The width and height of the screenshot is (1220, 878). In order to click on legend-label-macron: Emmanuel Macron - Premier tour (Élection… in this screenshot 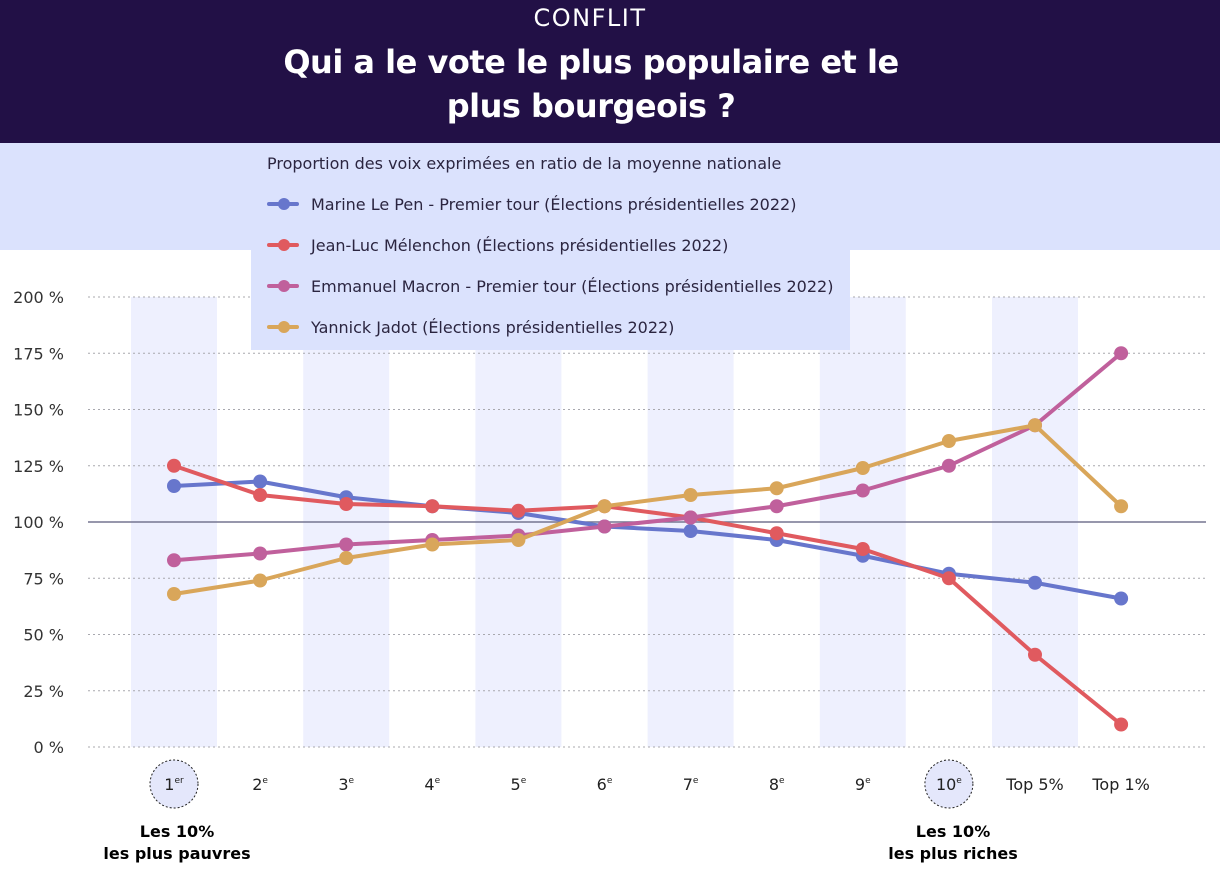, I will do `click(572, 286)`.